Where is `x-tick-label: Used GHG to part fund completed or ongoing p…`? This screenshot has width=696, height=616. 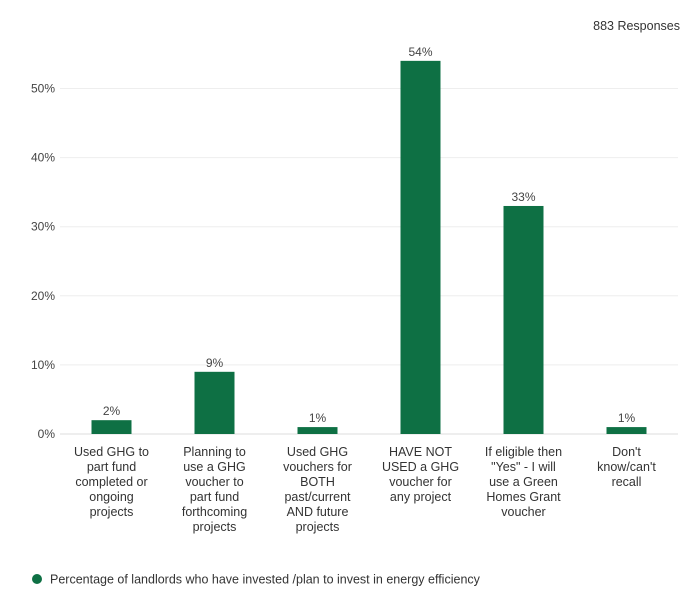
x-tick-label: Used GHG to part fund completed or ongoing p… is located at coordinates (111, 482).